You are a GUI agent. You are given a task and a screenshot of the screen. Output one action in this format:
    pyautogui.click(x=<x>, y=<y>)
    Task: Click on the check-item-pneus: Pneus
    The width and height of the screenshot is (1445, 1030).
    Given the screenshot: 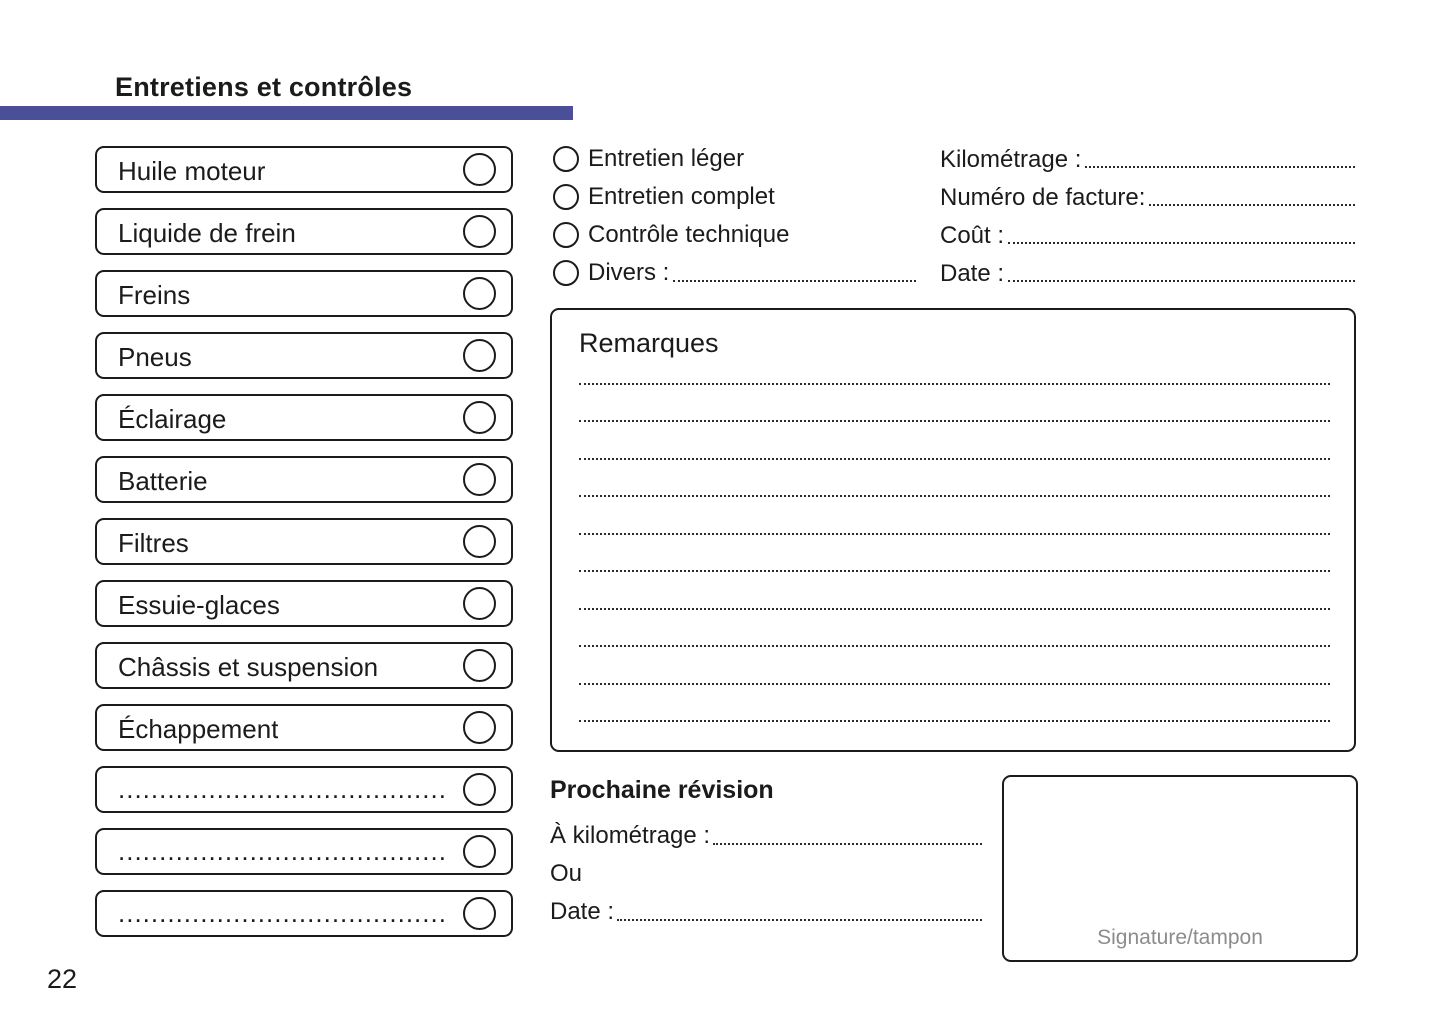 What is the action you would take?
    pyautogui.click(x=304, y=355)
    